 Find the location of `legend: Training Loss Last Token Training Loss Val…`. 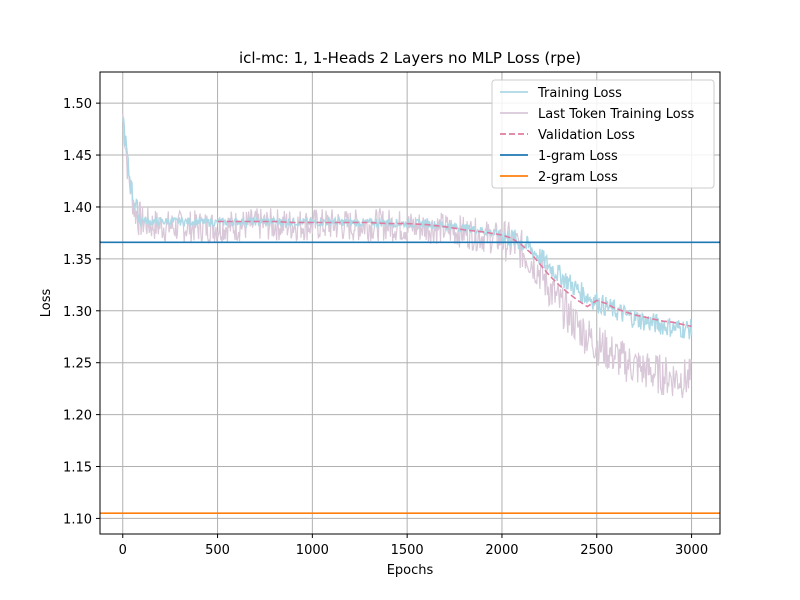

legend: Training Loss Last Token Training Loss Val… is located at coordinates (603, 134).